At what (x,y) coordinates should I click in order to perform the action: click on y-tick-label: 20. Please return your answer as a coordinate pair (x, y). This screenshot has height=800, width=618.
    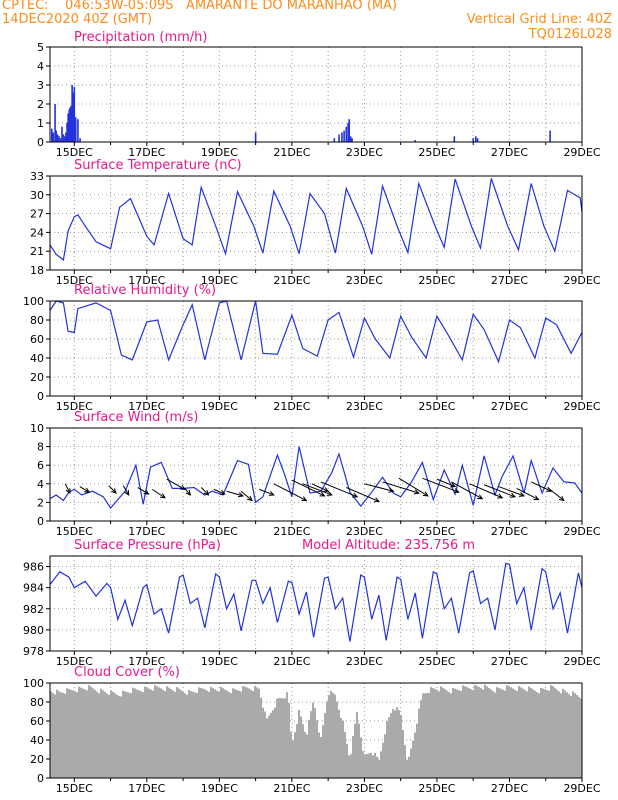
    Looking at the image, I should click on (37, 759).